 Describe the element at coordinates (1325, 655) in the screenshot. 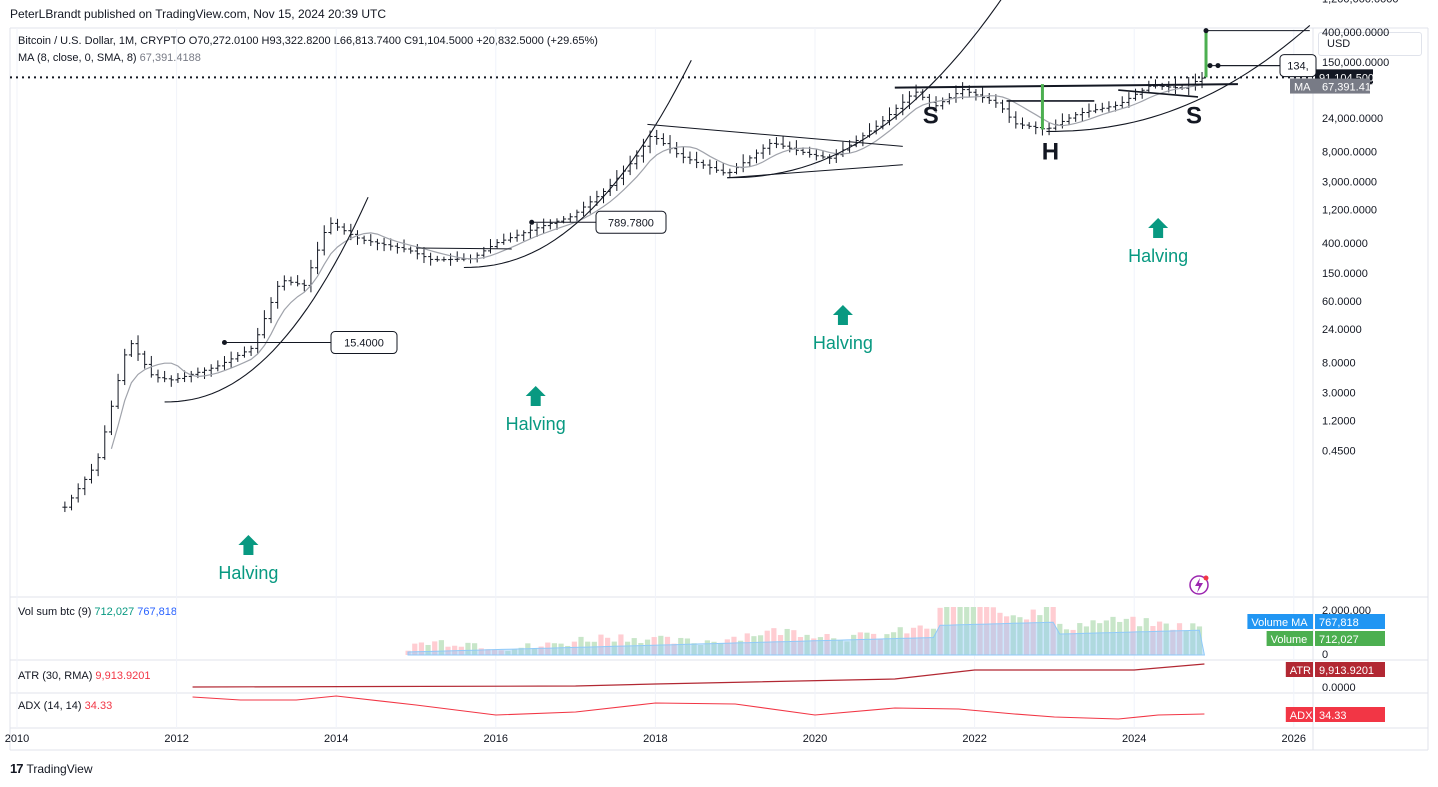

I see `volume-axis-label: 0` at that location.